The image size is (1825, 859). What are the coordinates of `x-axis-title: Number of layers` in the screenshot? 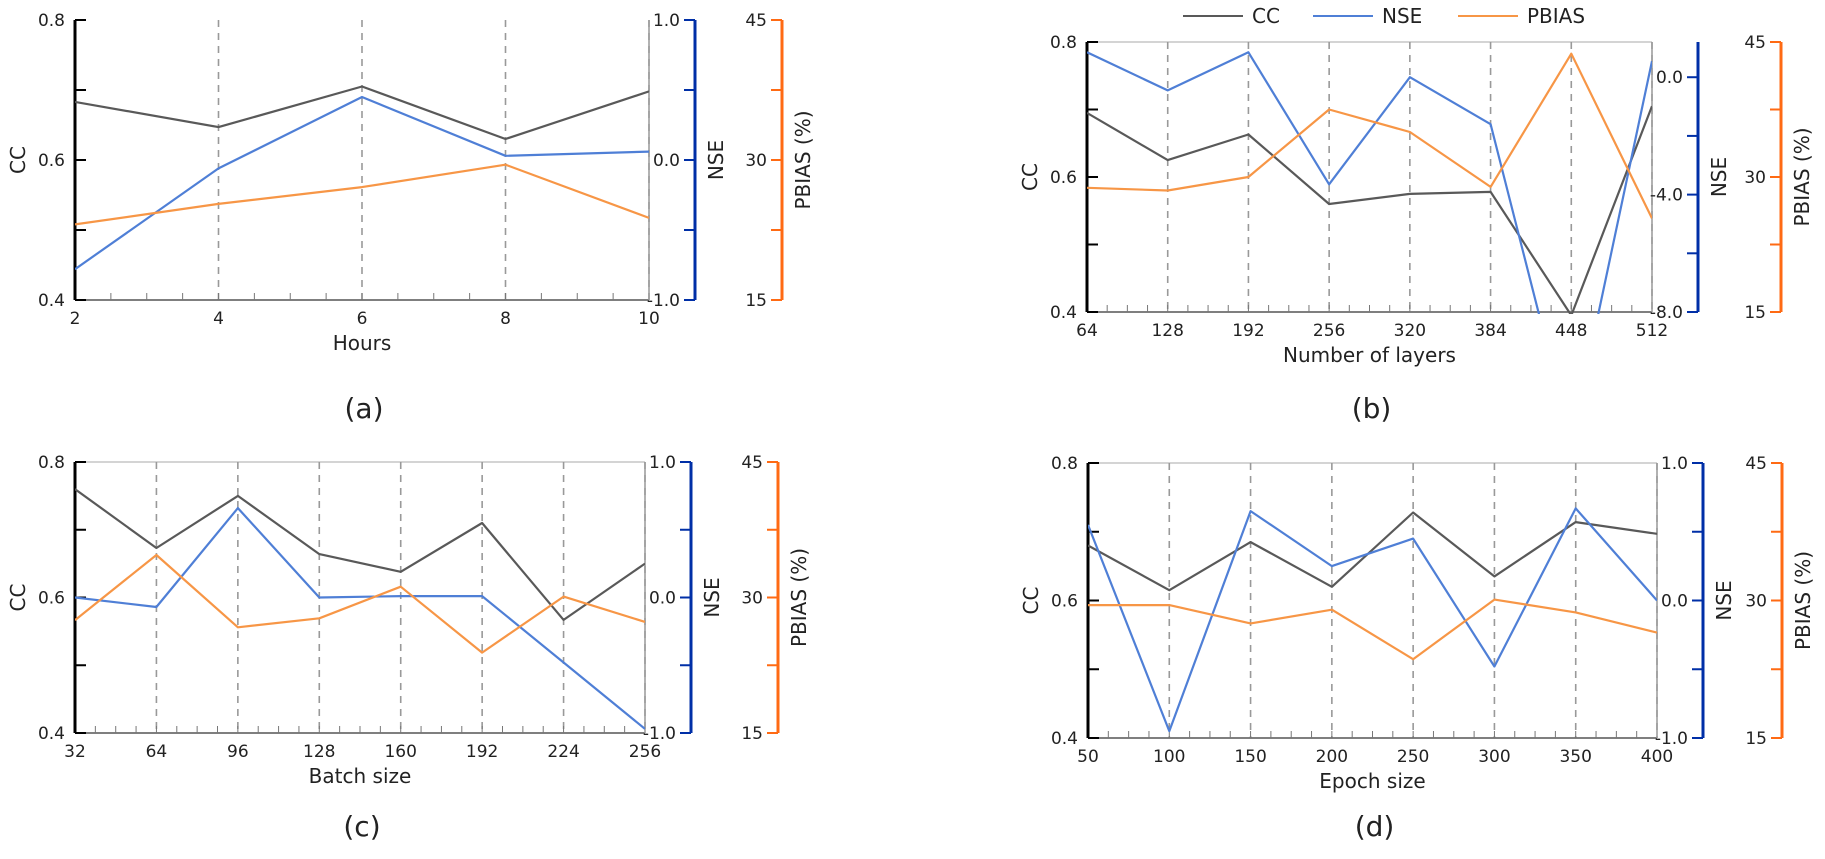 It's located at (1369, 355).